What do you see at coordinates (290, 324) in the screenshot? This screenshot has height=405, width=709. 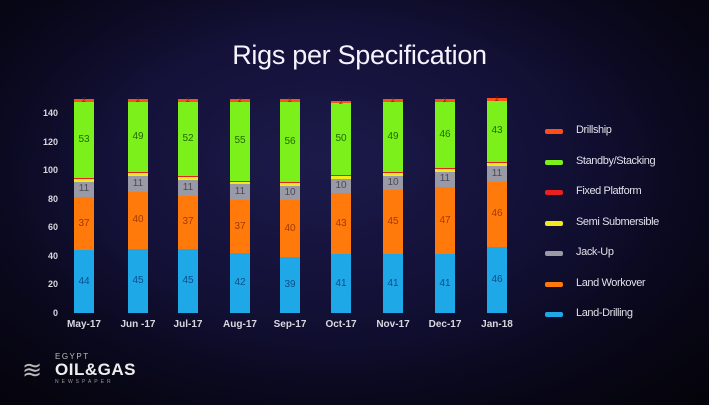 I see `x-tick-label: Sep-17` at bounding box center [290, 324].